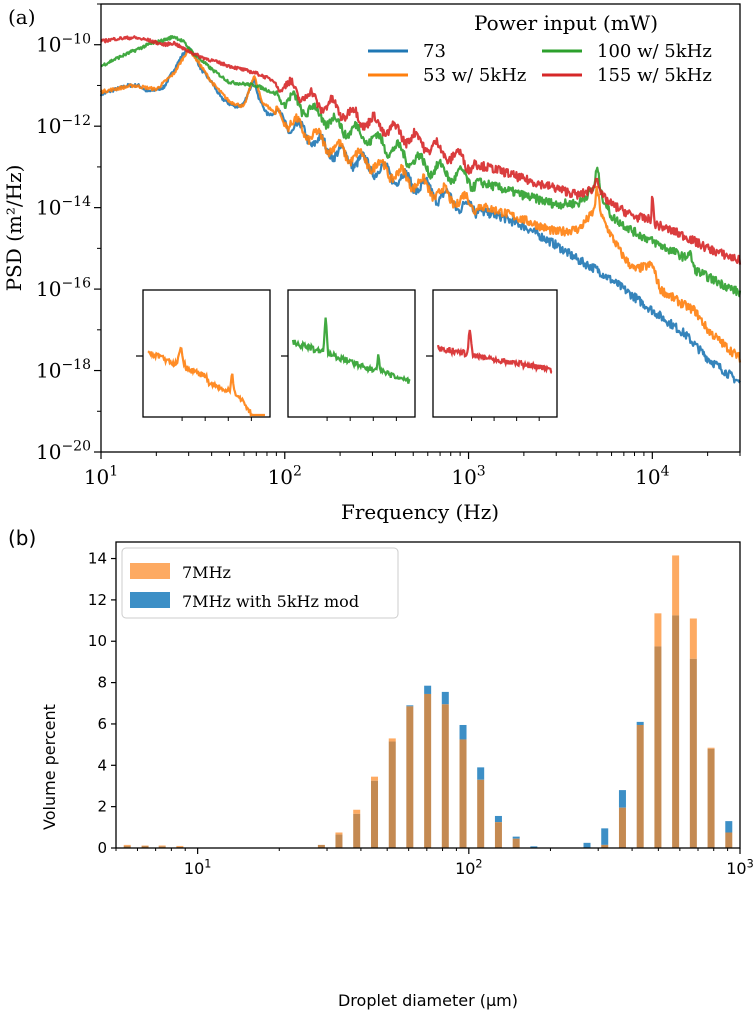 The height and width of the screenshot is (1014, 754). I want to click on legend-swatch-7mhz, so click(150, 571).